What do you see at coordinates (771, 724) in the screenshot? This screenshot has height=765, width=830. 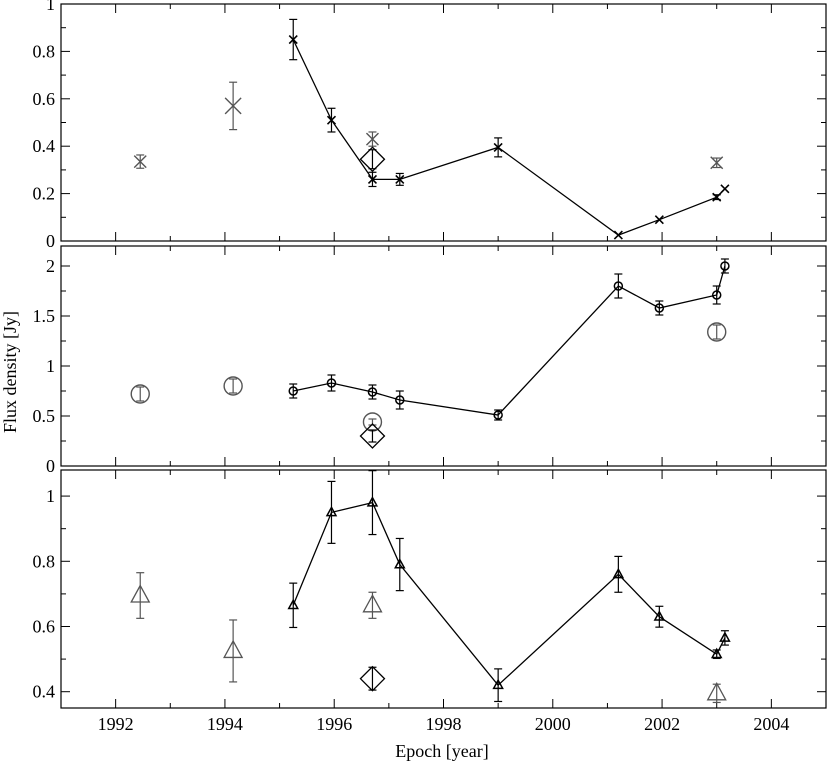 I see `x-tick-label: 2004` at bounding box center [771, 724].